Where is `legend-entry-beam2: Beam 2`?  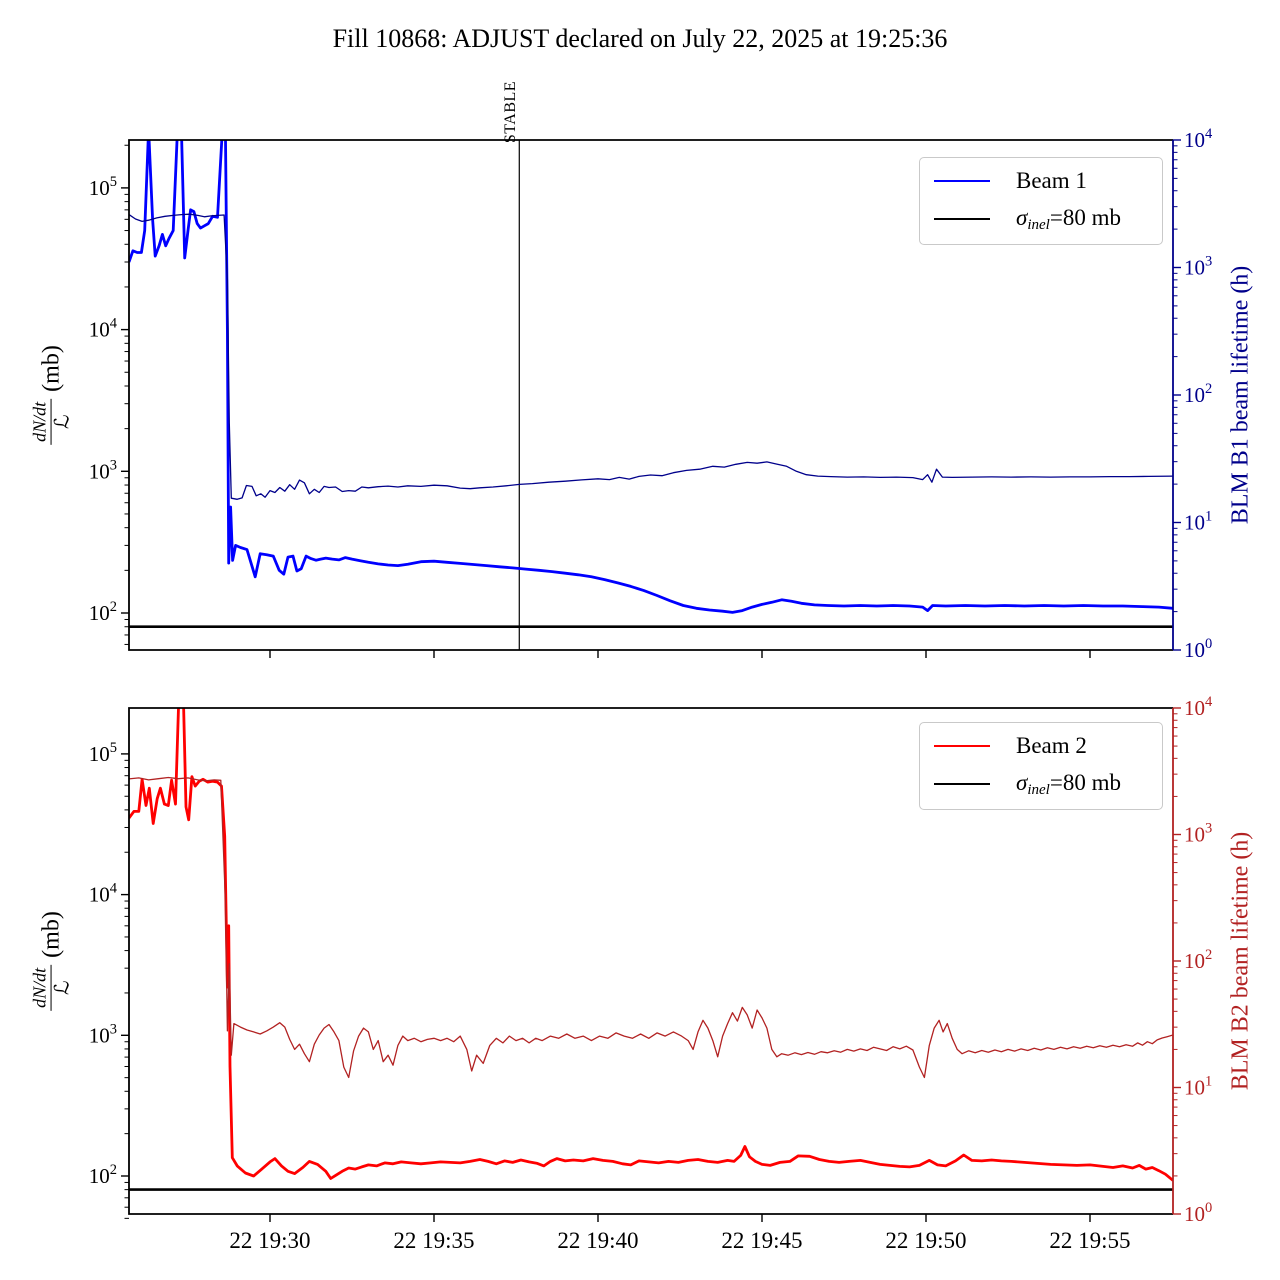 legend-entry-beam2: Beam 2 is located at coordinates (1041, 746).